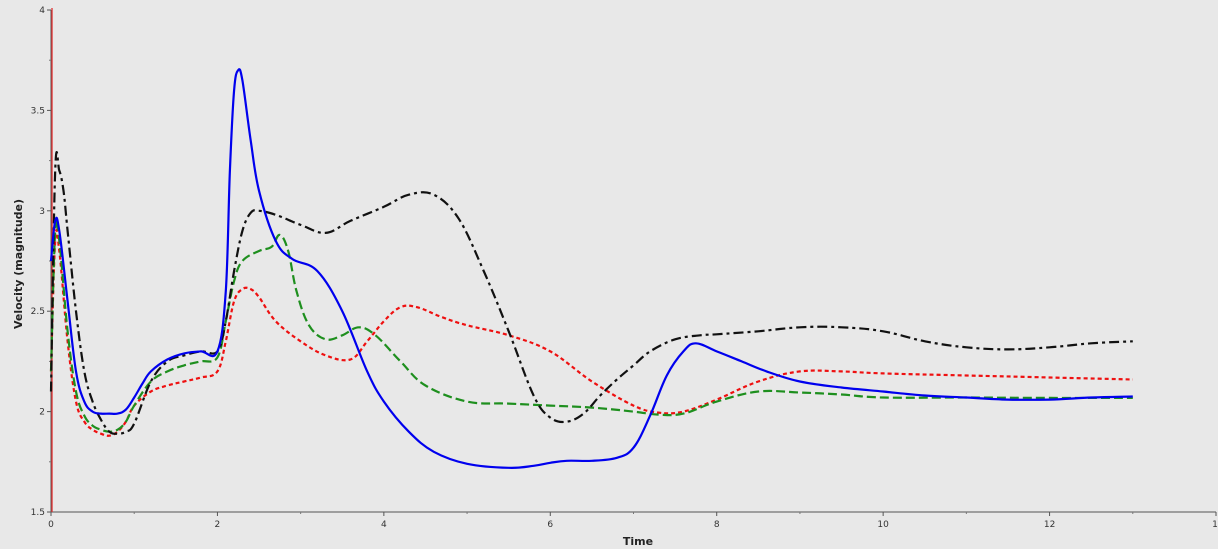 This screenshot has height=549, width=1218. What do you see at coordinates (883, 525) in the screenshot?
I see `x-tick-label: 10` at bounding box center [883, 525].